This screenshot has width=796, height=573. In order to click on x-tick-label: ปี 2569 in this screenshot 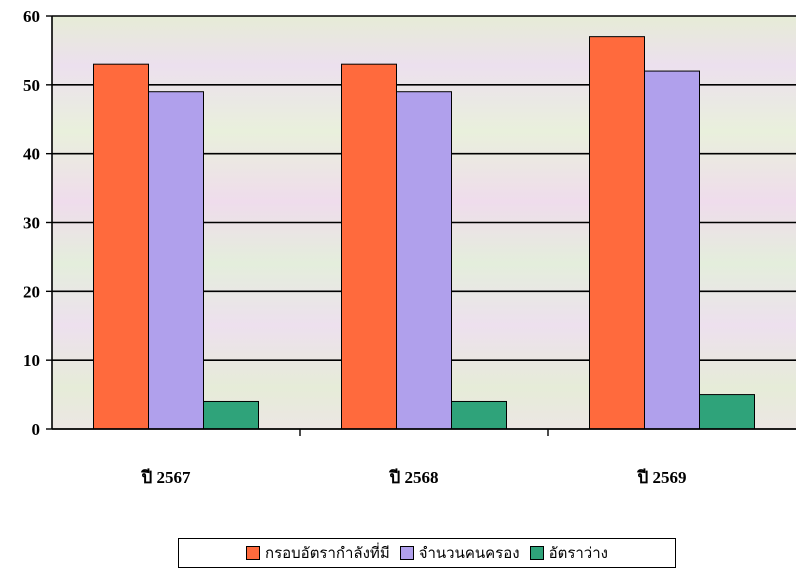, I will do `click(662, 477)`.